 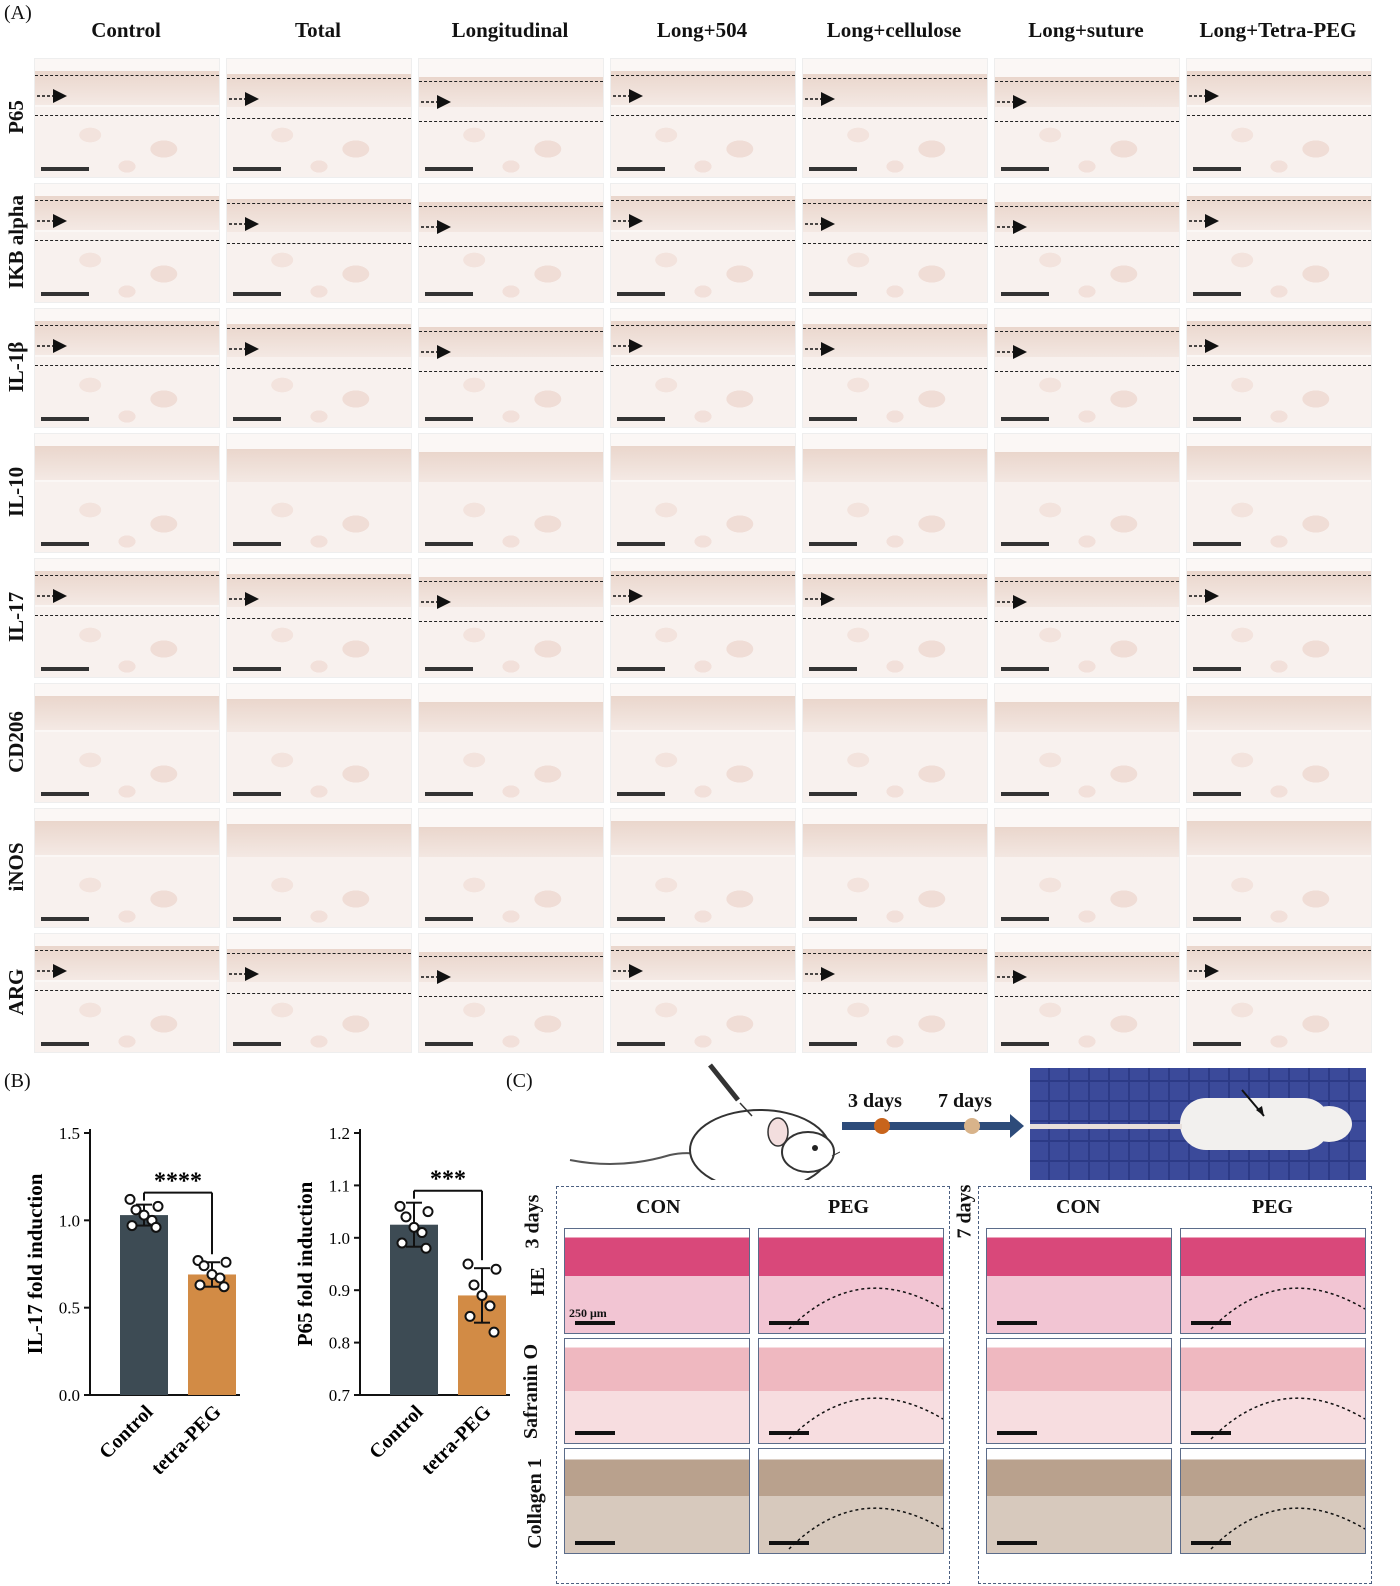 What do you see at coordinates (339, 1185) in the screenshot?
I see `y-tick-label: 1.1` at bounding box center [339, 1185].